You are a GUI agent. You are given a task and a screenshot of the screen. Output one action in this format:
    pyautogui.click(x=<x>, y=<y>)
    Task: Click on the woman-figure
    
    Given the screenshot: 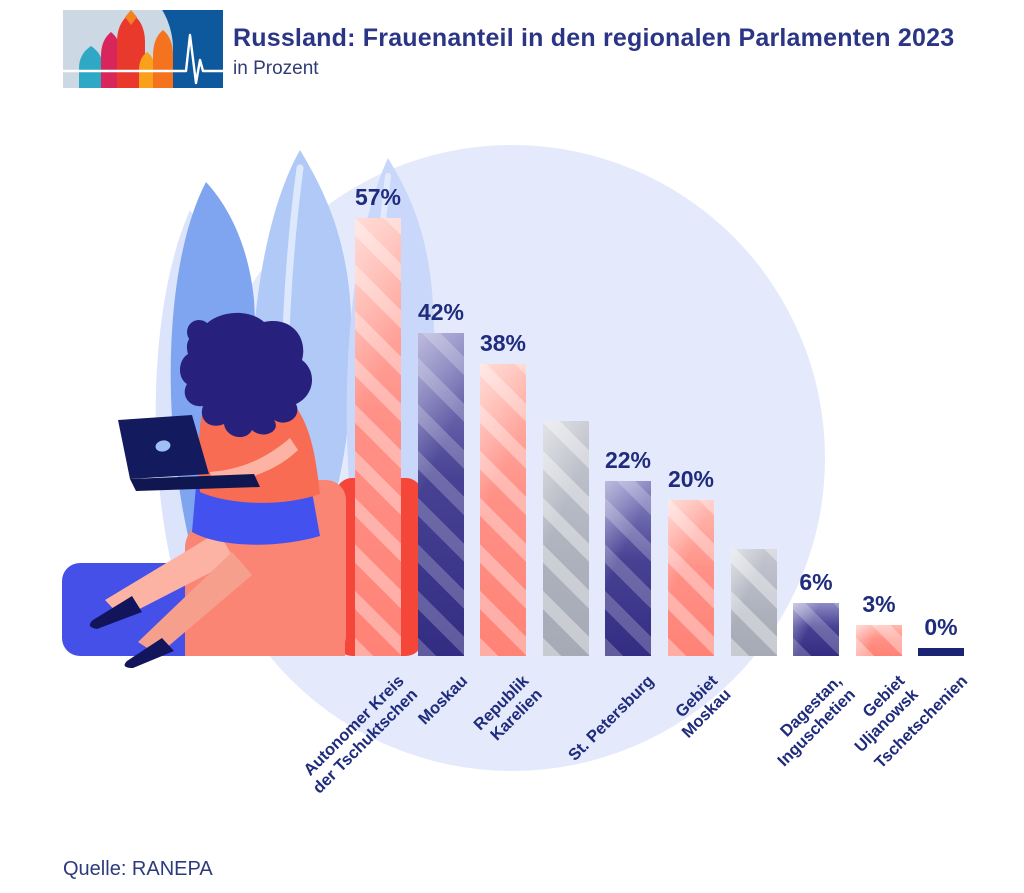 What is the action you would take?
    pyautogui.click(x=204, y=490)
    